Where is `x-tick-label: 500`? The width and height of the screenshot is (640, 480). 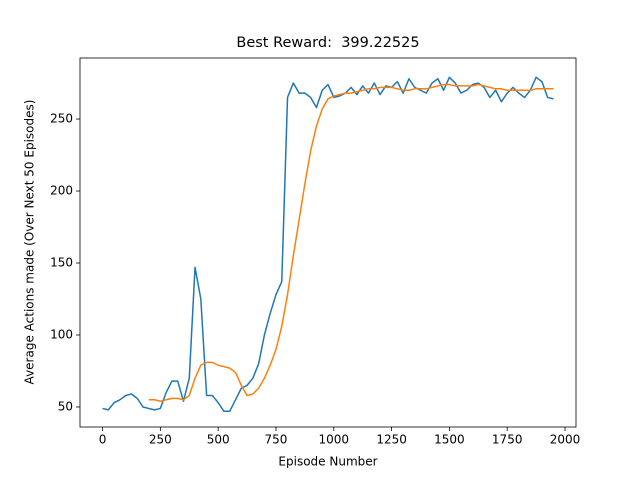
x-tick-label: 500 is located at coordinates (218, 440).